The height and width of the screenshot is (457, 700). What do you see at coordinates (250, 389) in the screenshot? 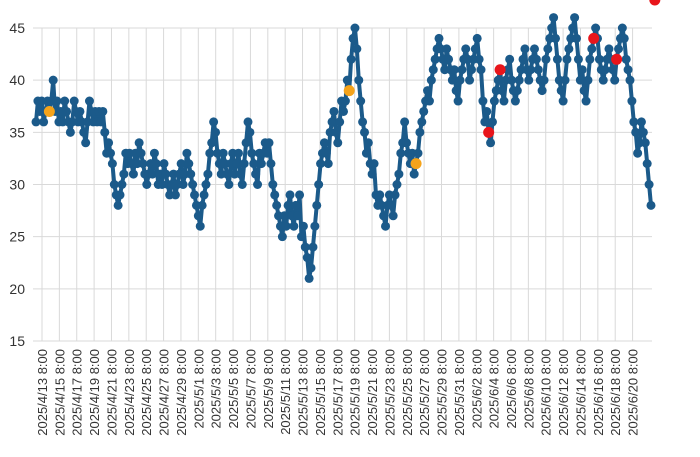
I see `x-tick-label: 2025/5/7 8:00` at bounding box center [250, 389].